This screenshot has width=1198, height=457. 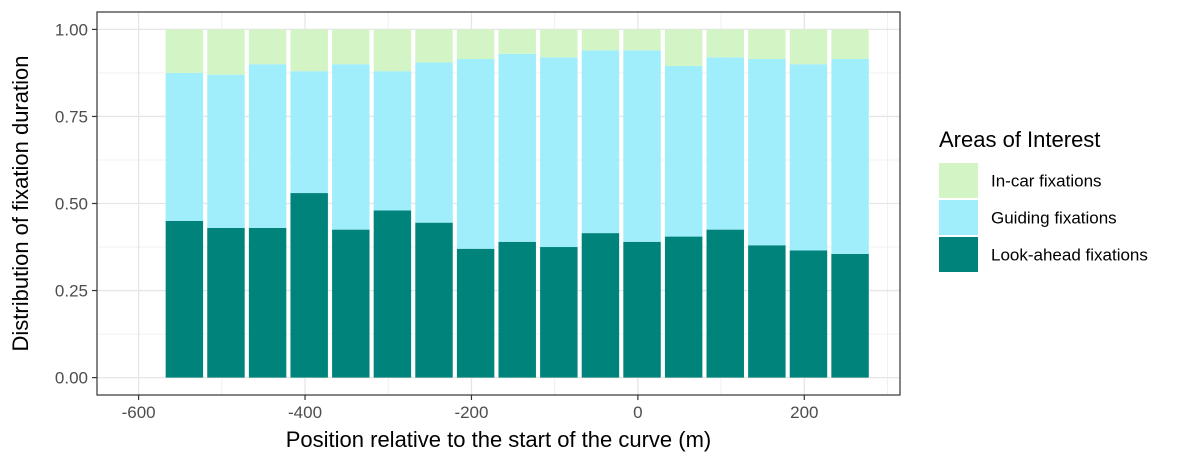 What do you see at coordinates (71, 291) in the screenshot?
I see `y-tick-label: 0.25` at bounding box center [71, 291].